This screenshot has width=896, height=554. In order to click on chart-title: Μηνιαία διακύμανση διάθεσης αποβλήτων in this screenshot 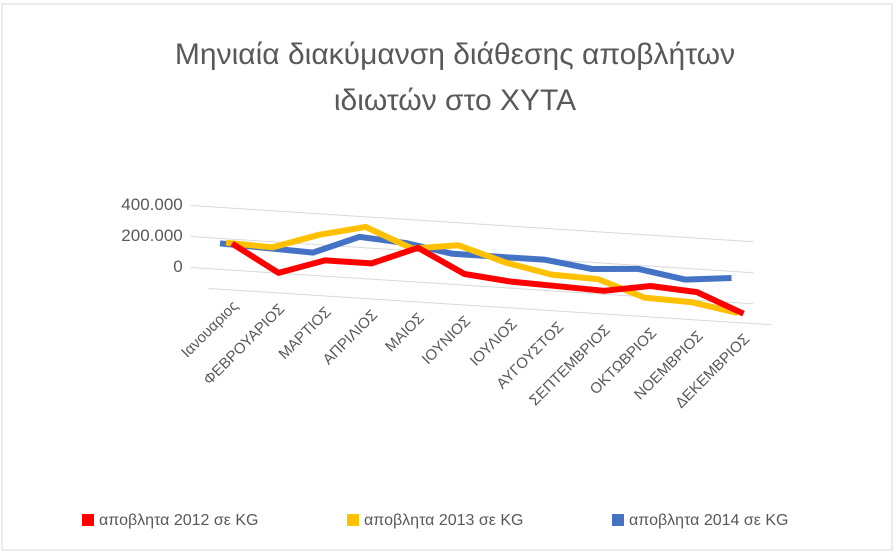, I will do `click(455, 54)`.